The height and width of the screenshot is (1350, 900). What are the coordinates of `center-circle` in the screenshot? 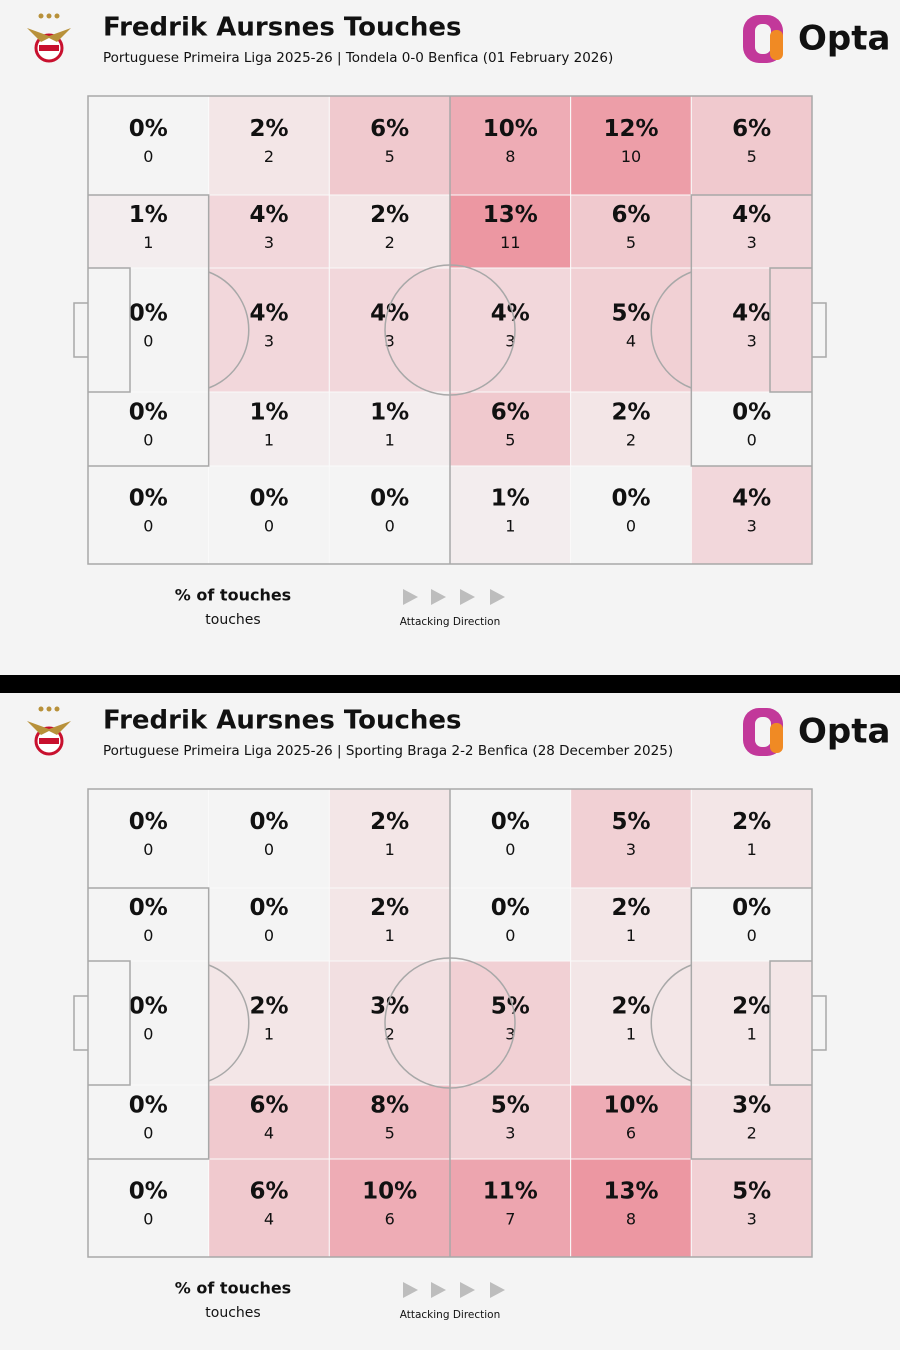 It's located at (450, 1023).